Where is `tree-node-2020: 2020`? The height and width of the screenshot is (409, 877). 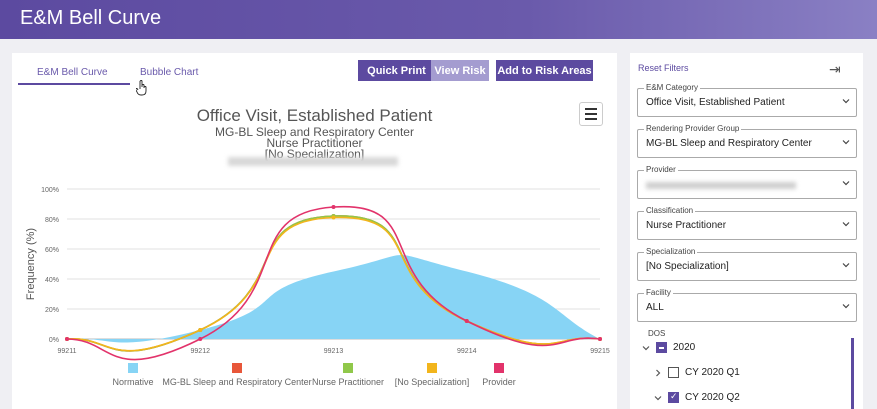 tree-node-2020: 2020 is located at coordinates (668, 347).